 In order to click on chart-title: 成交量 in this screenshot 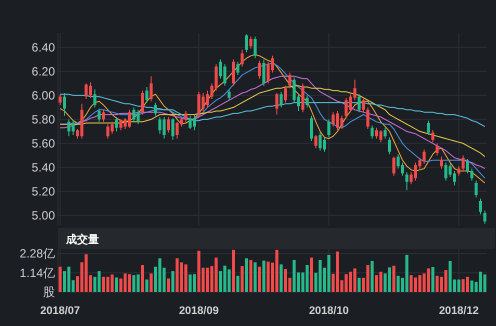, I will do `click(82, 239)`.